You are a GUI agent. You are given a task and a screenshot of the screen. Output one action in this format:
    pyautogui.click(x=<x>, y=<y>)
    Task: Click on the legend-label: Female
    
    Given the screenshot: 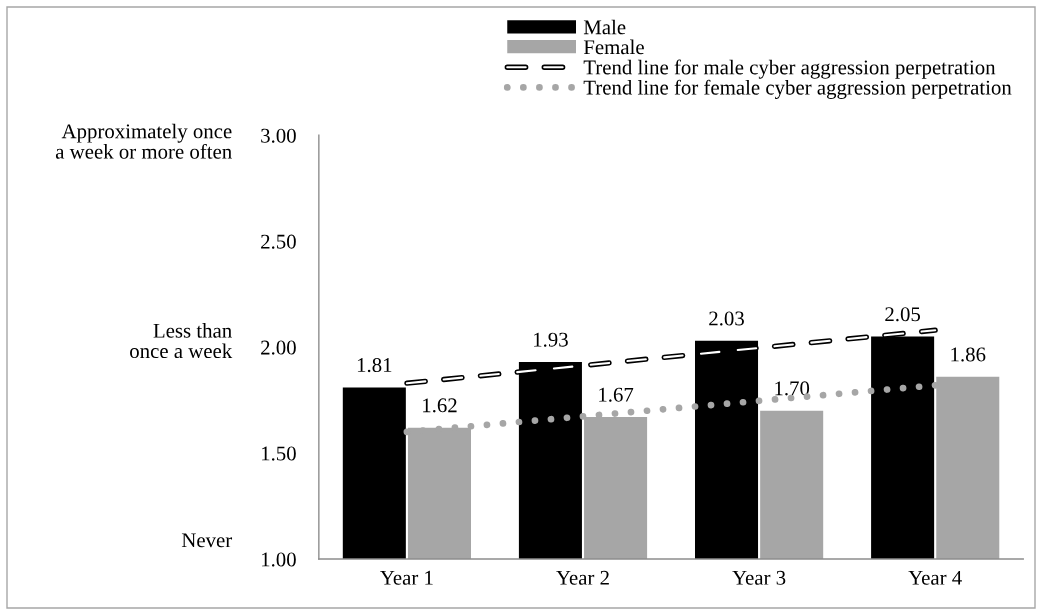 What is the action you would take?
    pyautogui.click(x=613, y=47)
    